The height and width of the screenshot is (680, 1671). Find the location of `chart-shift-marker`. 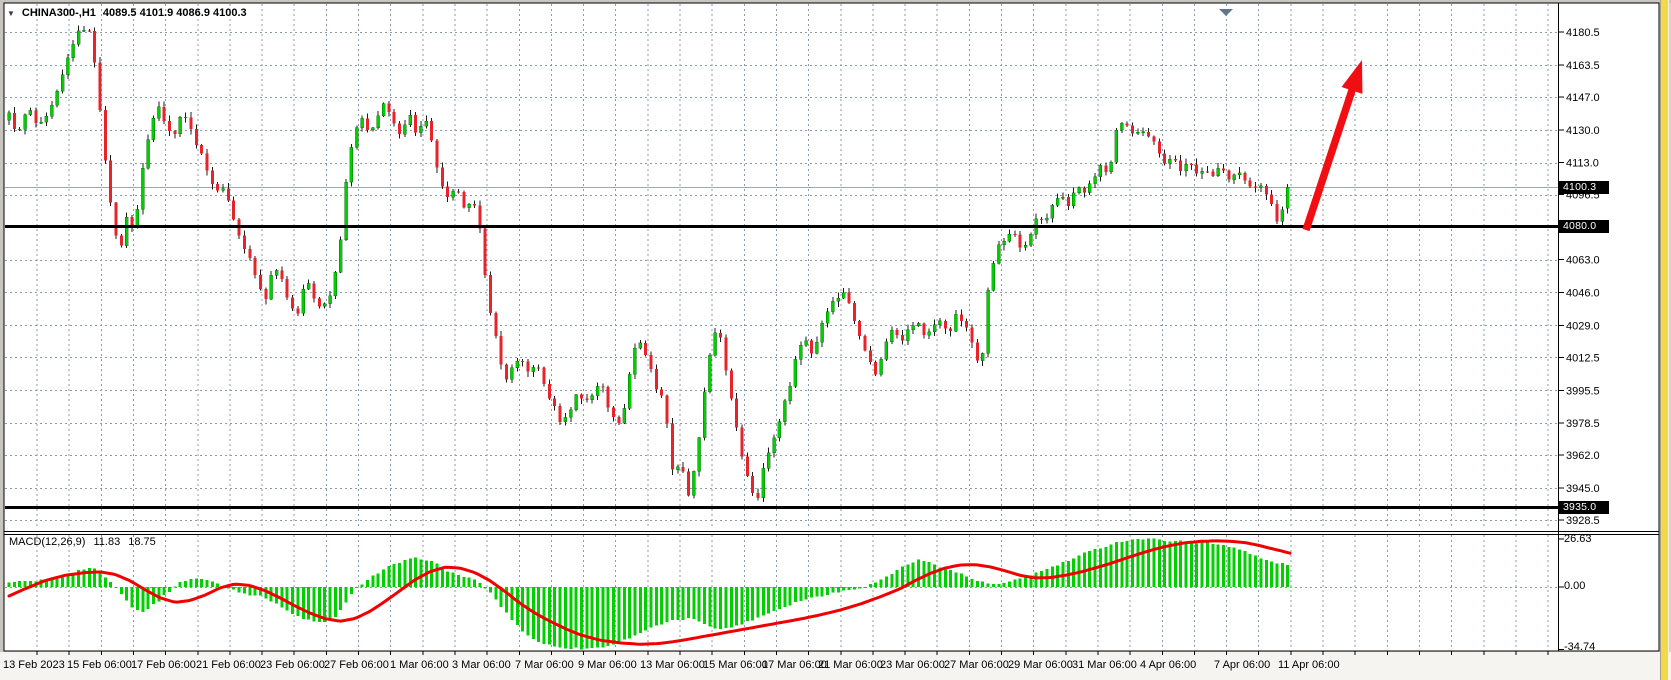

chart-shift-marker is located at coordinates (1226, 12).